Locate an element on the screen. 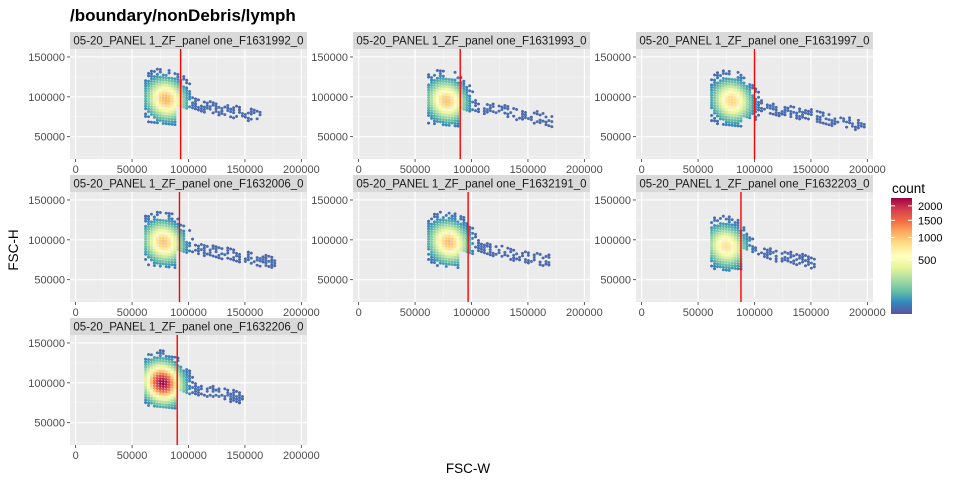  x-tick-label: 50000 is located at coordinates (415, 170).